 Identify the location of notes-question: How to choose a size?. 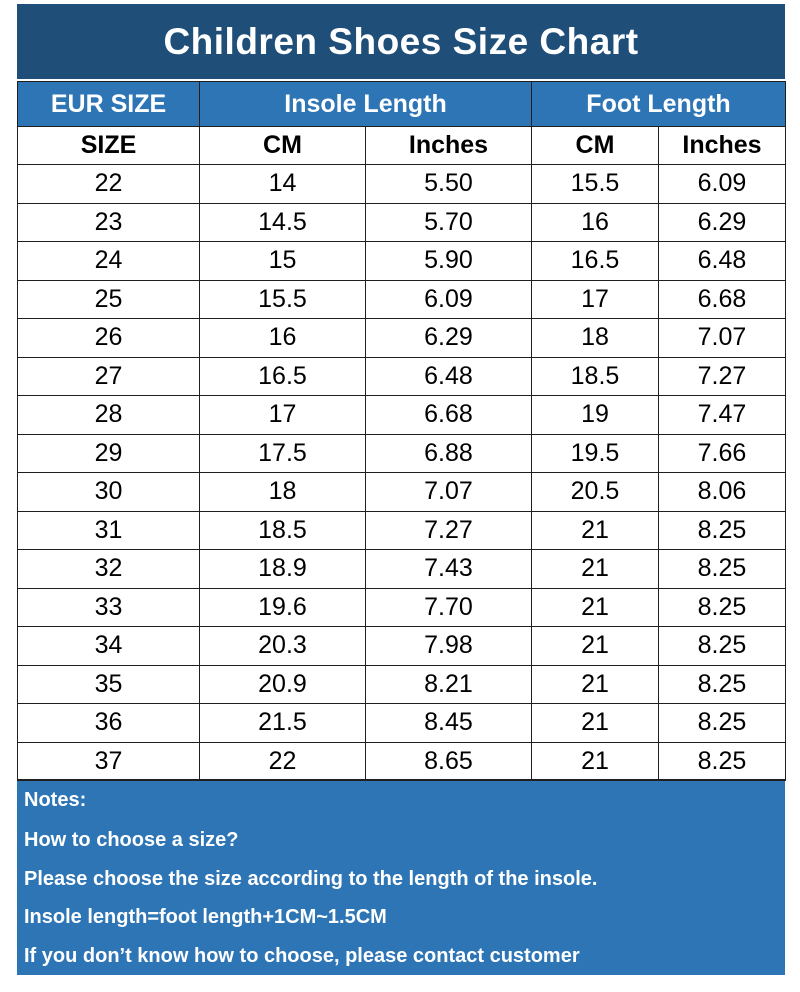
(131, 840).